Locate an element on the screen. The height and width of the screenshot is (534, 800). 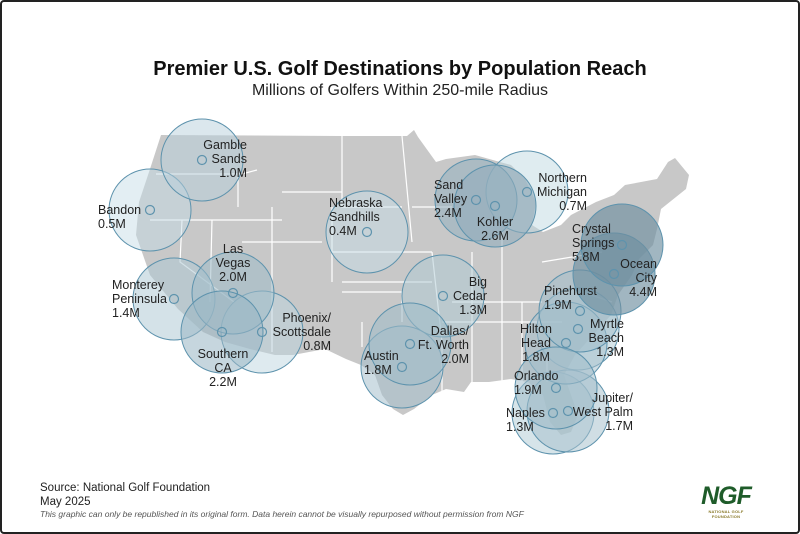
location-dot-crystal is located at coordinates (622, 245).